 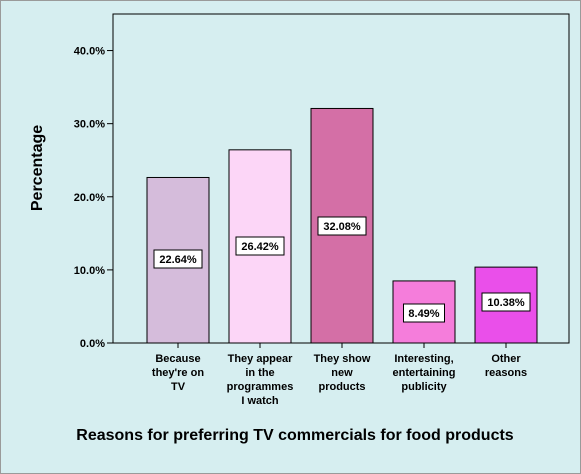 What do you see at coordinates (342, 345) in the screenshot?
I see `x-axis` at bounding box center [342, 345].